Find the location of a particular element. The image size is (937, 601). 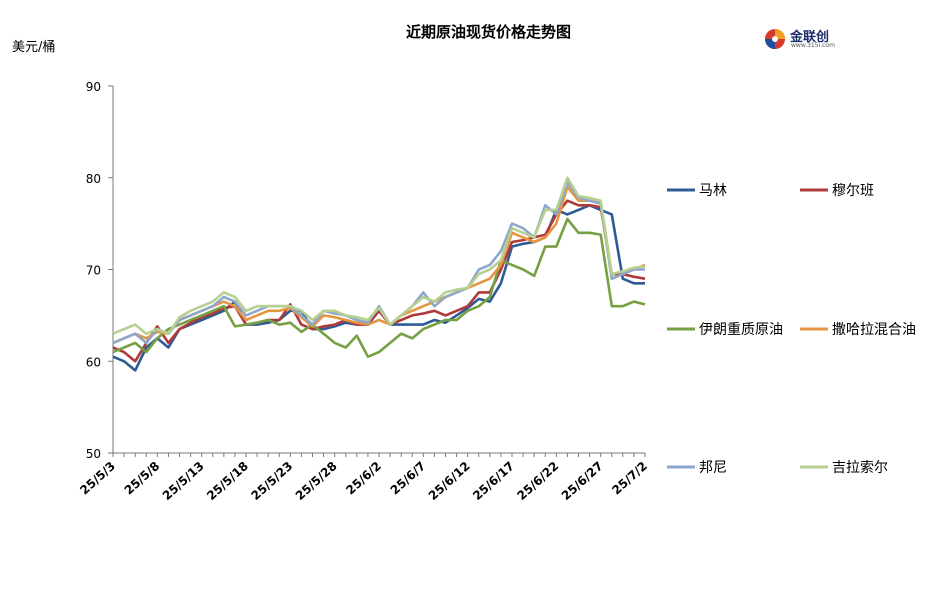

x-tick-label: 25/6/27 is located at coordinates (582, 481).